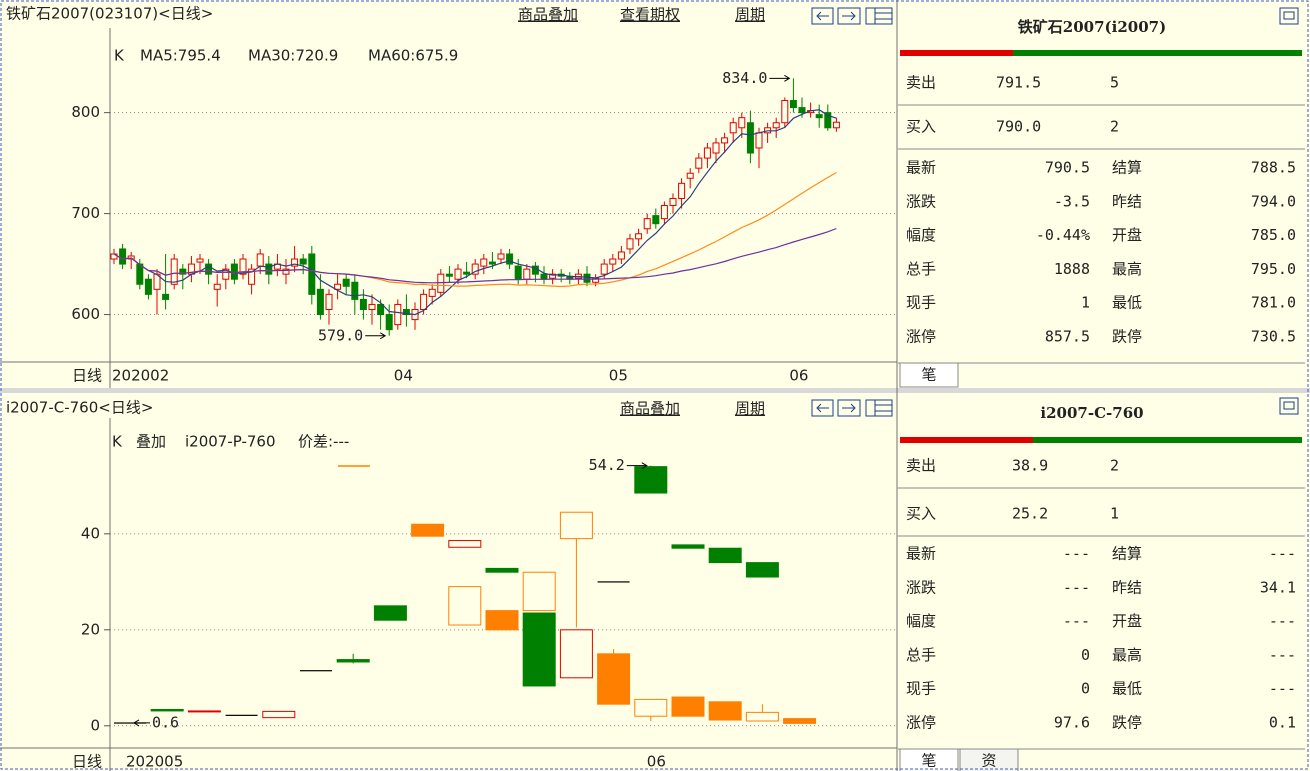  I want to click on toolbar-link: 查看期权, so click(650, 15).